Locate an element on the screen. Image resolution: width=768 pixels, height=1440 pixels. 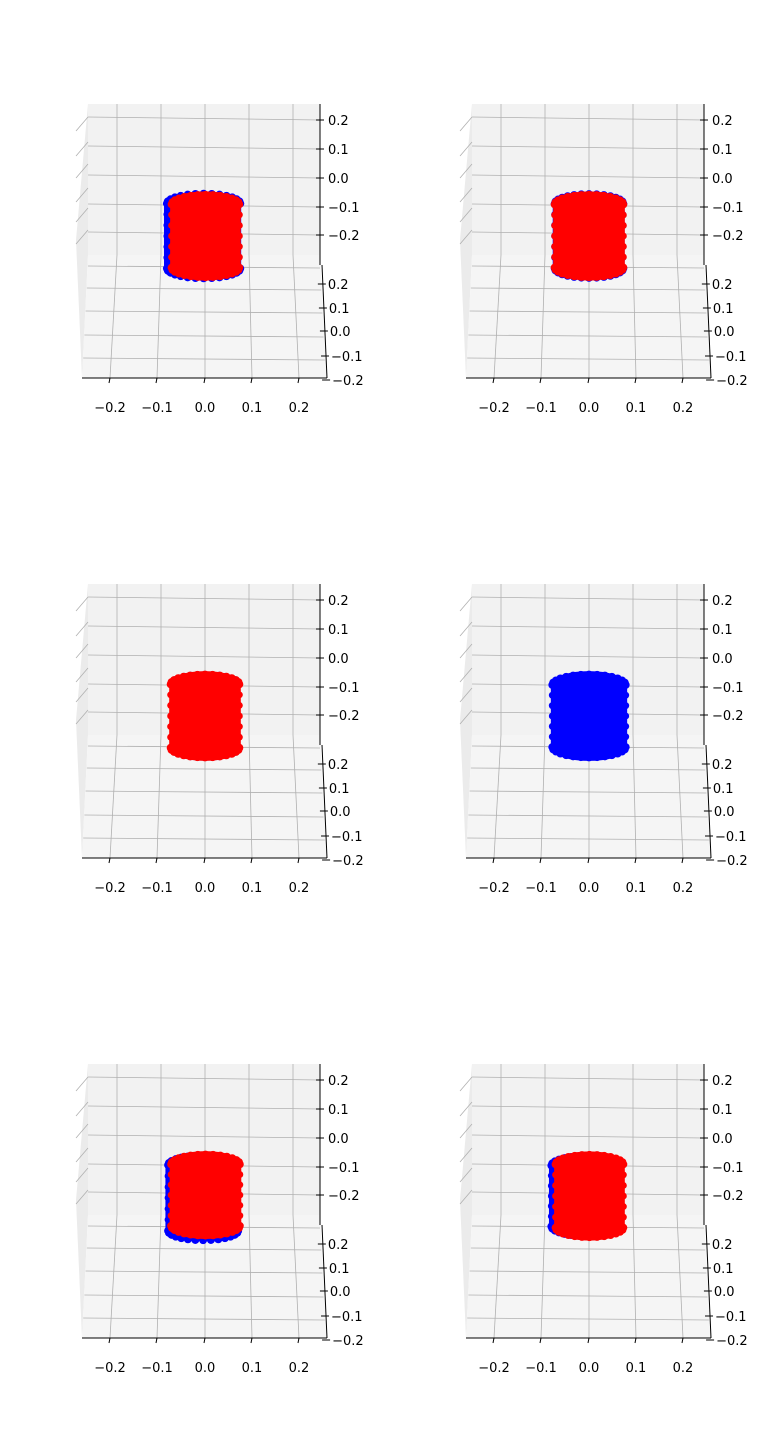
back-pane is located at coordinates (588, 659).